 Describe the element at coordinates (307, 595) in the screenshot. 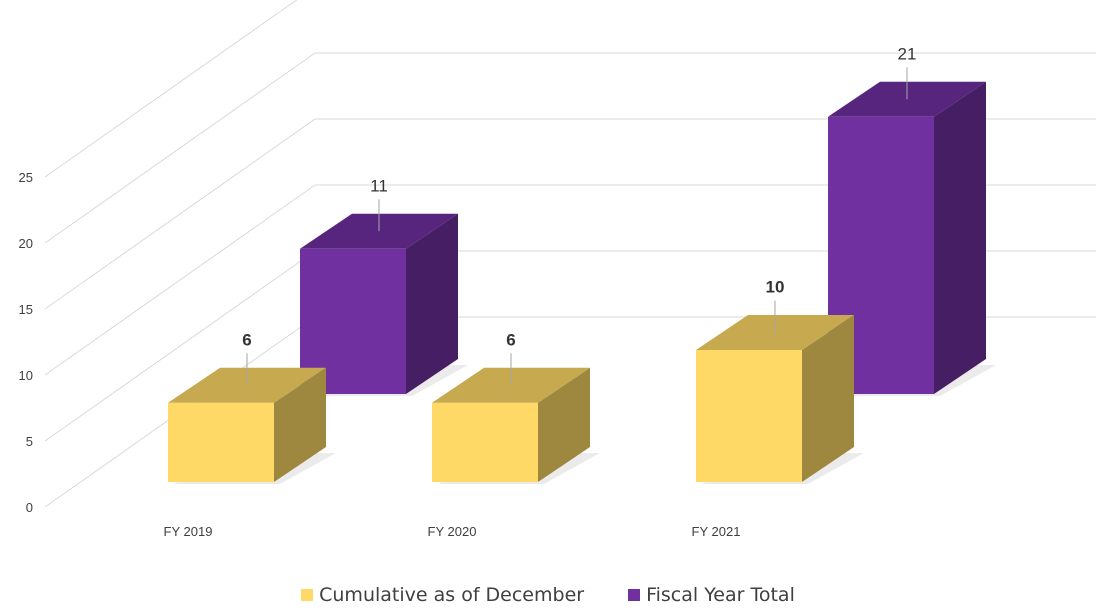

I see `legend-swatch-cumulative` at that location.